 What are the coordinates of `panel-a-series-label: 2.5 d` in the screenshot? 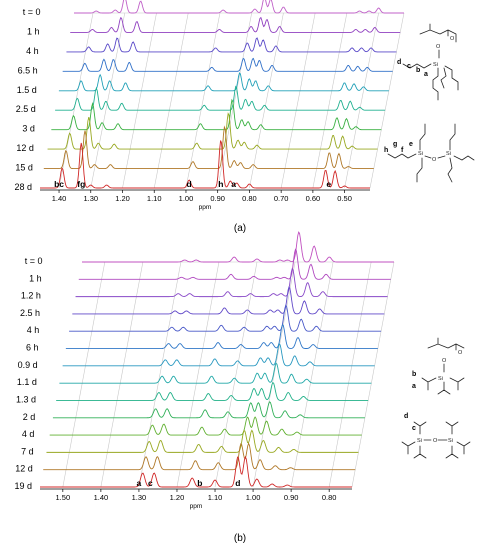 It's located at (26, 109).